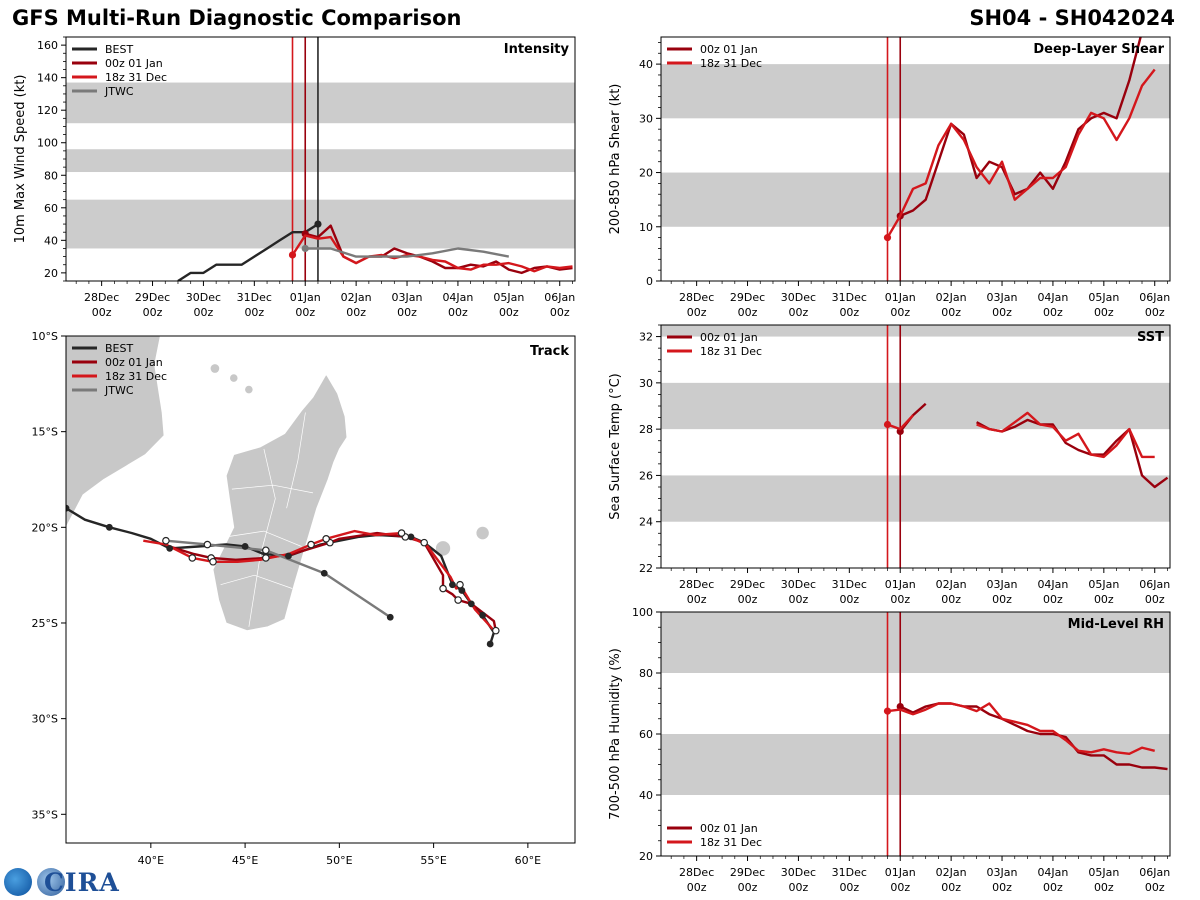 The width and height of the screenshot is (1200, 900). I want to click on page-title: GFS Multi-Run Diagnostic Comparison, so click(237, 18).